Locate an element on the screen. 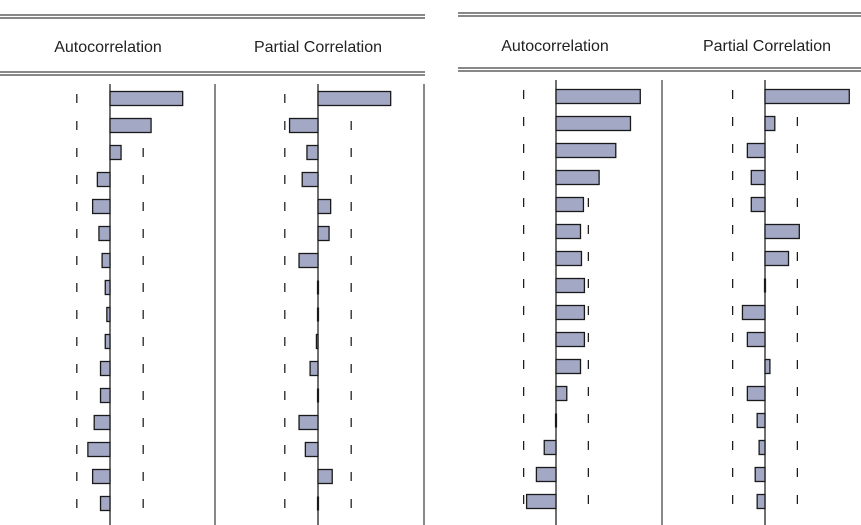 The width and height of the screenshot is (861, 525). right-autocorrelation-header: Autocorrelation is located at coordinates (555, 46).